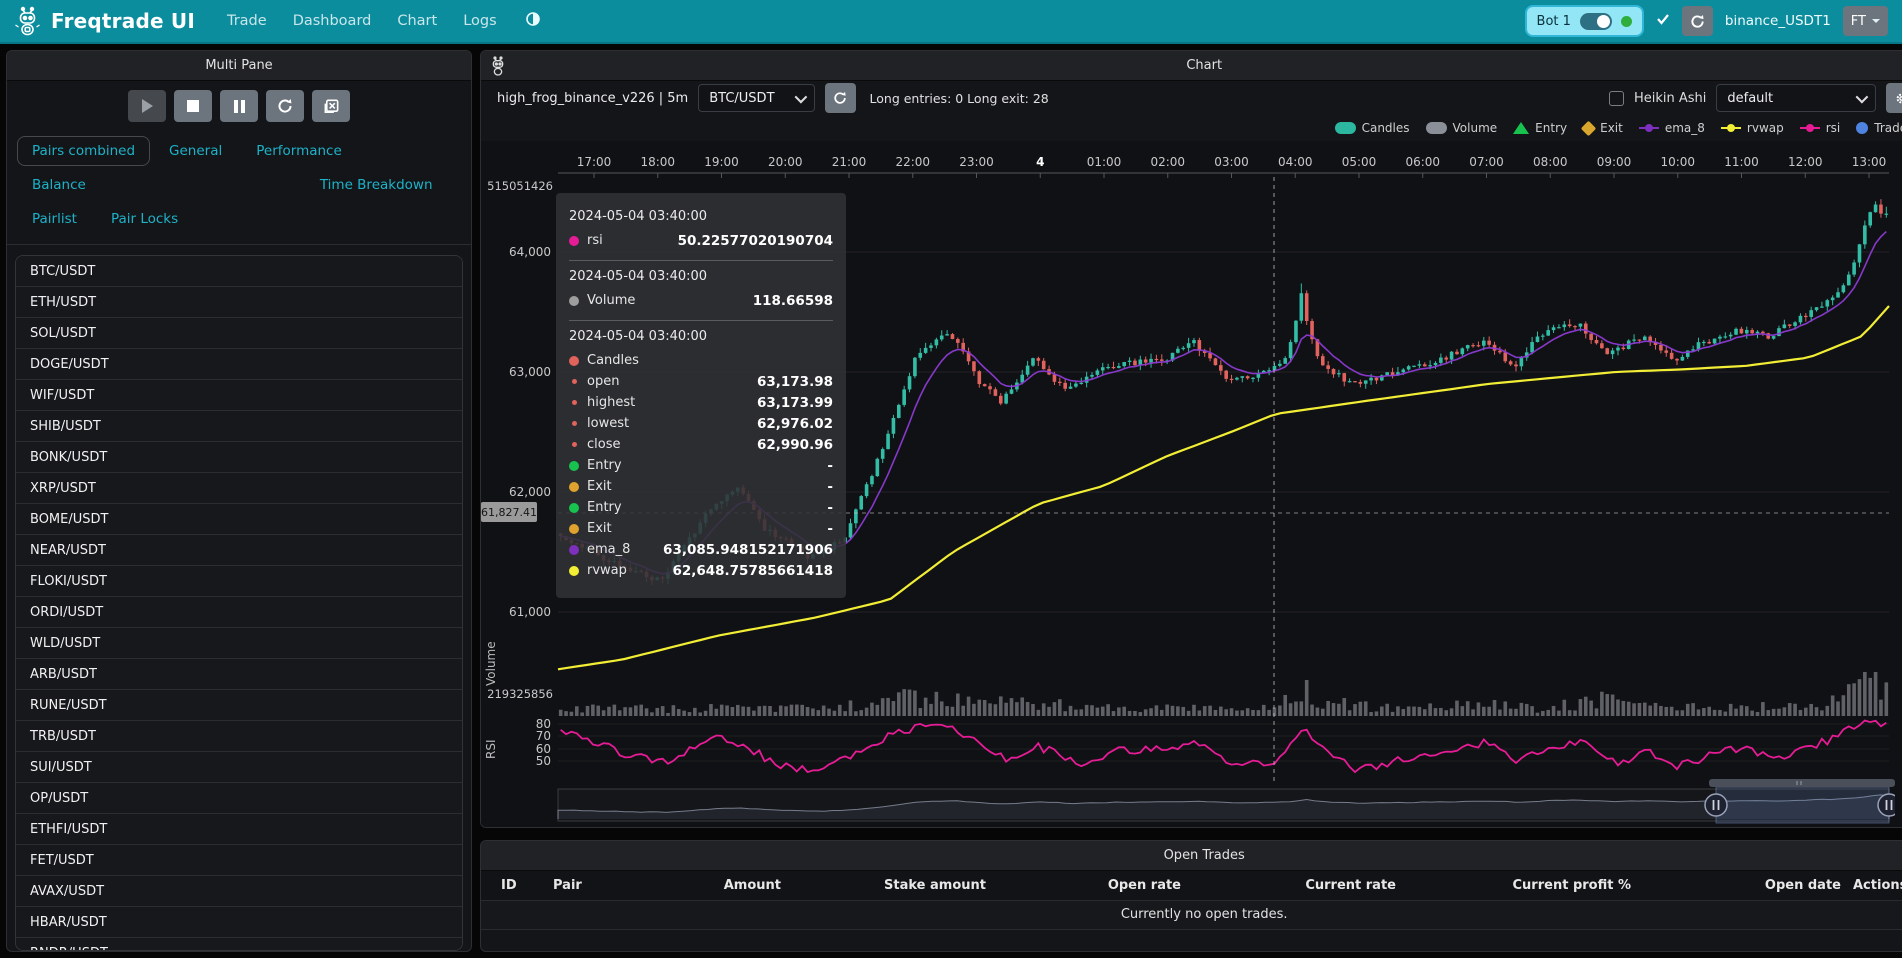 This screenshot has width=1902, height=958. I want to click on nav-link-logs: Logs, so click(480, 21).